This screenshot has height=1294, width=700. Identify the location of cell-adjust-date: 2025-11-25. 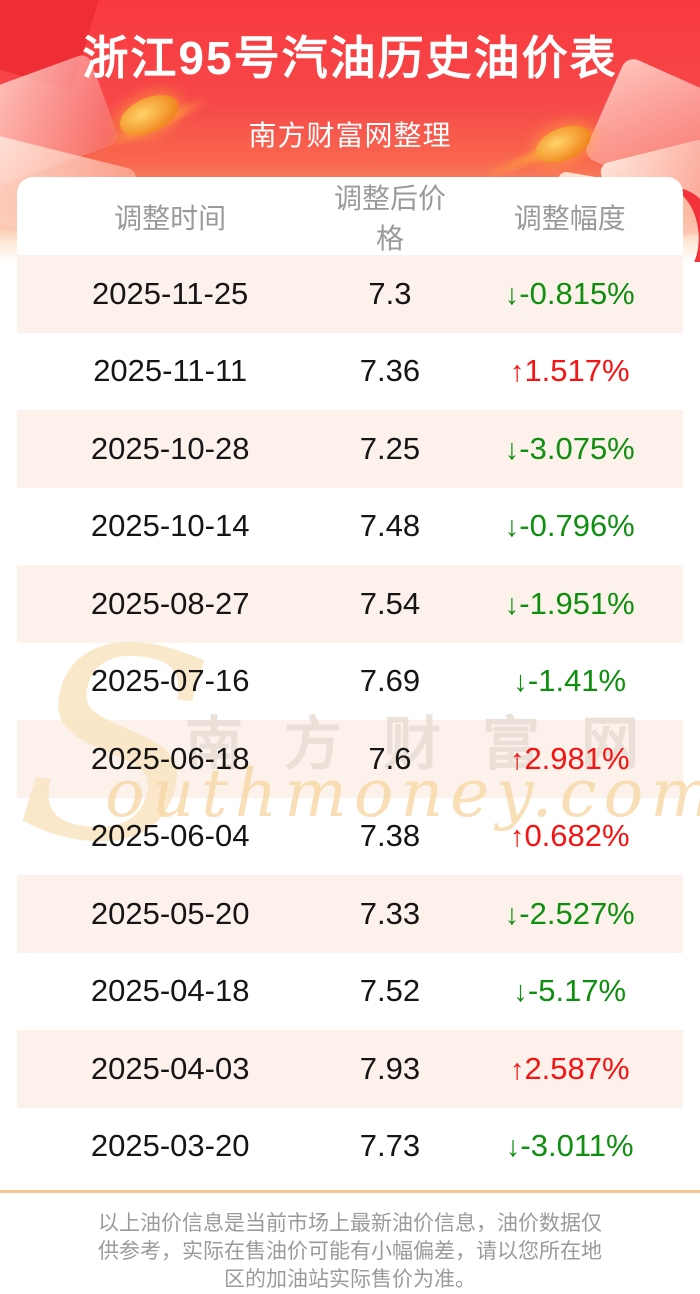
(170, 293).